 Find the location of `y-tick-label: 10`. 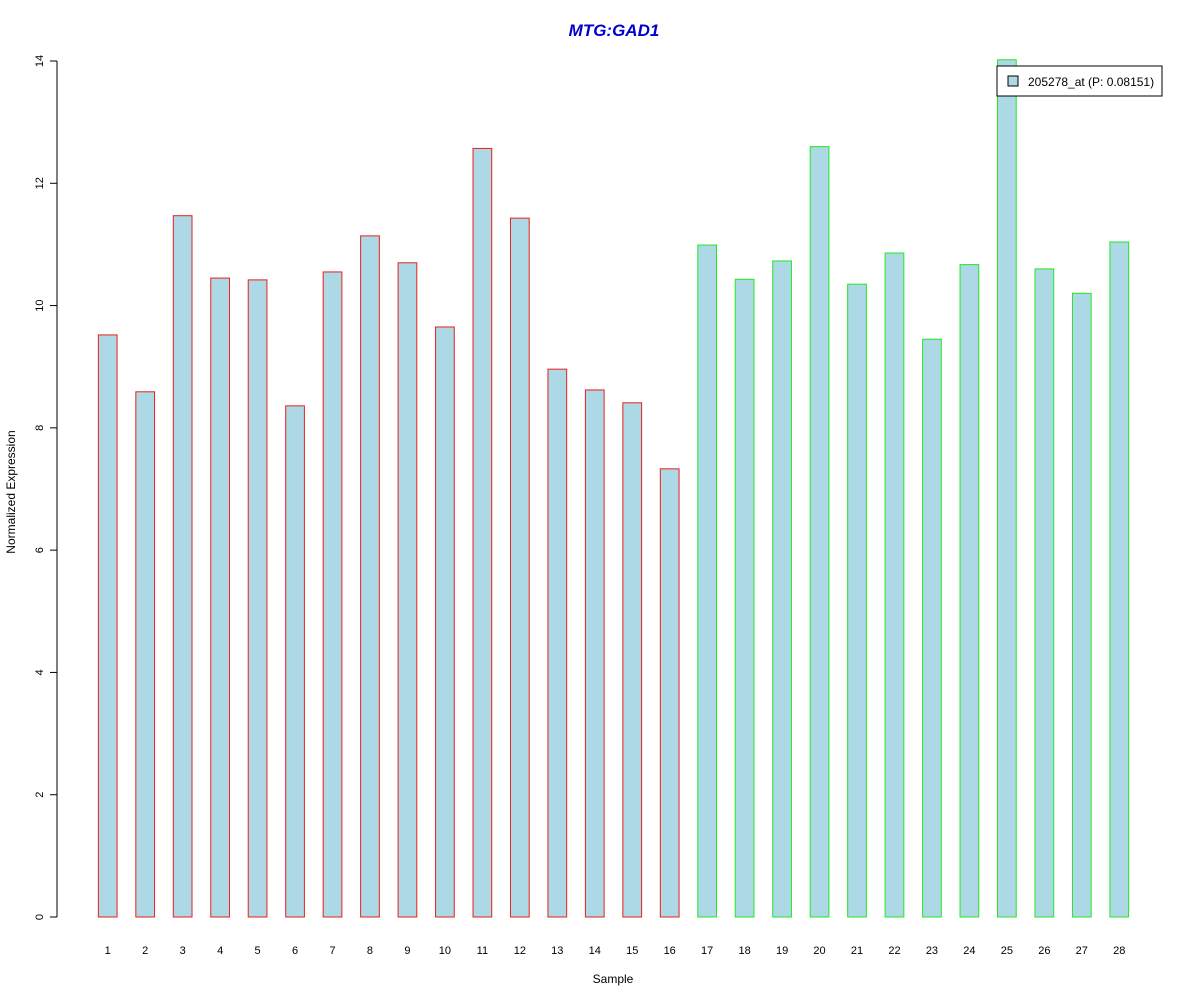

y-tick-label: 10 is located at coordinates (40, 305).